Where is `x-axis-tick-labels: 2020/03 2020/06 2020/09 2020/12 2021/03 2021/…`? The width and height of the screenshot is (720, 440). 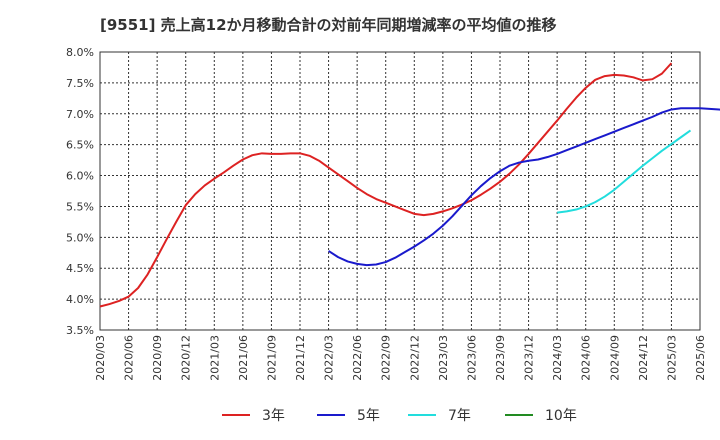 x-axis-tick-labels: 2020/03 2020/06 2020/09 2020/12 2021/03 2021/… is located at coordinates (400, 358).